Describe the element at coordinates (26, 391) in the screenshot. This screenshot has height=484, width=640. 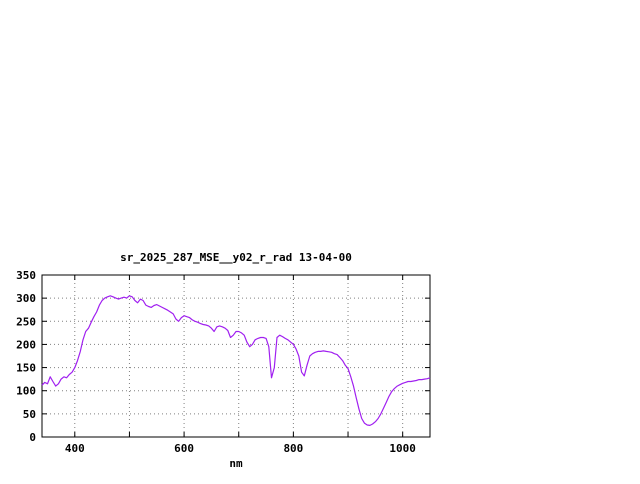
I see `y-tick-label: 100` at that location.